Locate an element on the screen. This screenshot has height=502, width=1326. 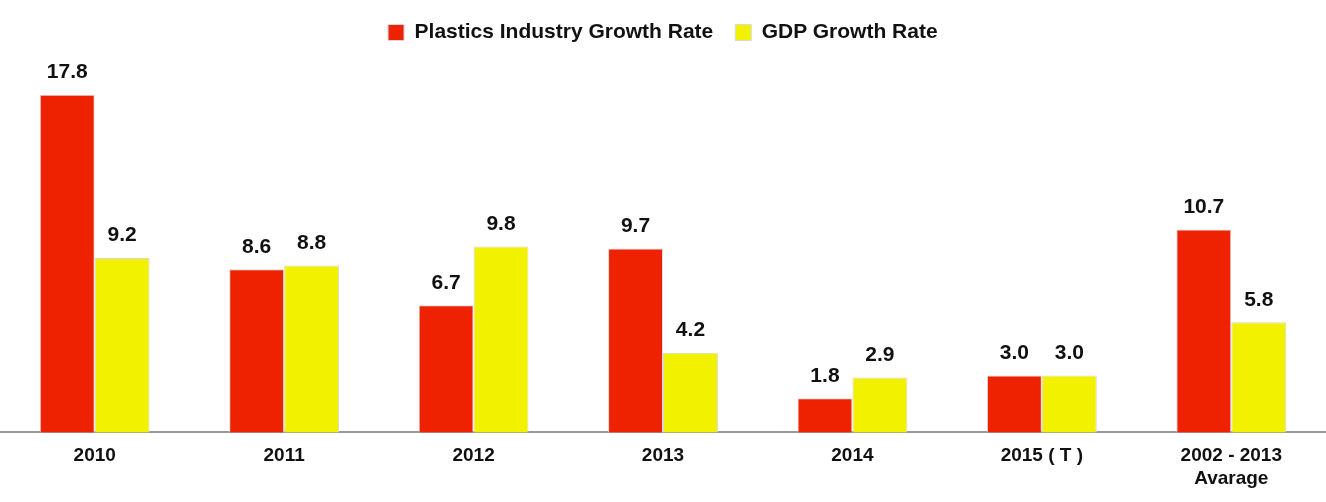
x-tick-label: 2015 ( T ) is located at coordinates (1042, 455).